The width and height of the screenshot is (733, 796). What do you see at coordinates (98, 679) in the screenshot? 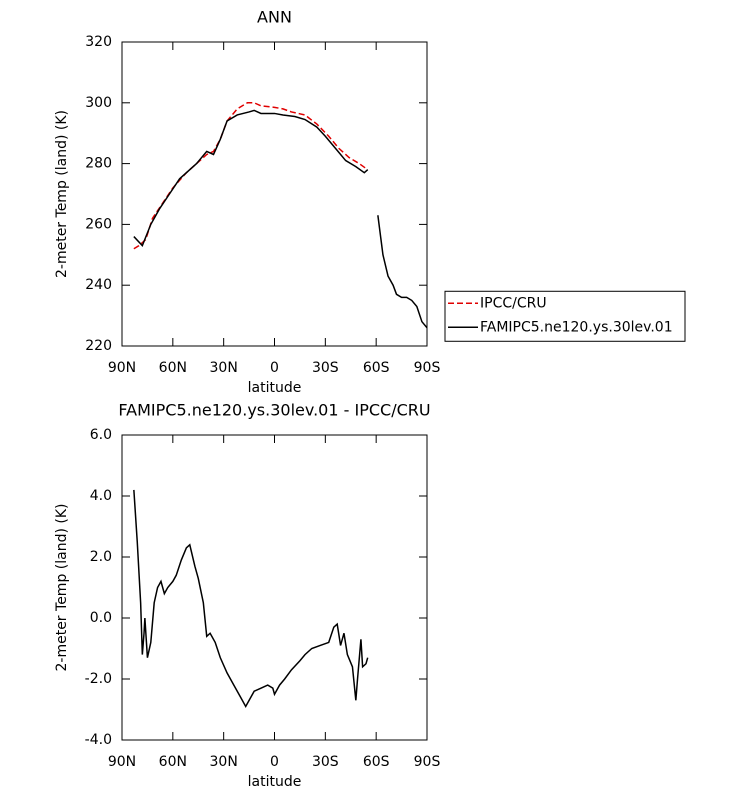
I see `y-tick-label: -2.0` at bounding box center [98, 679].